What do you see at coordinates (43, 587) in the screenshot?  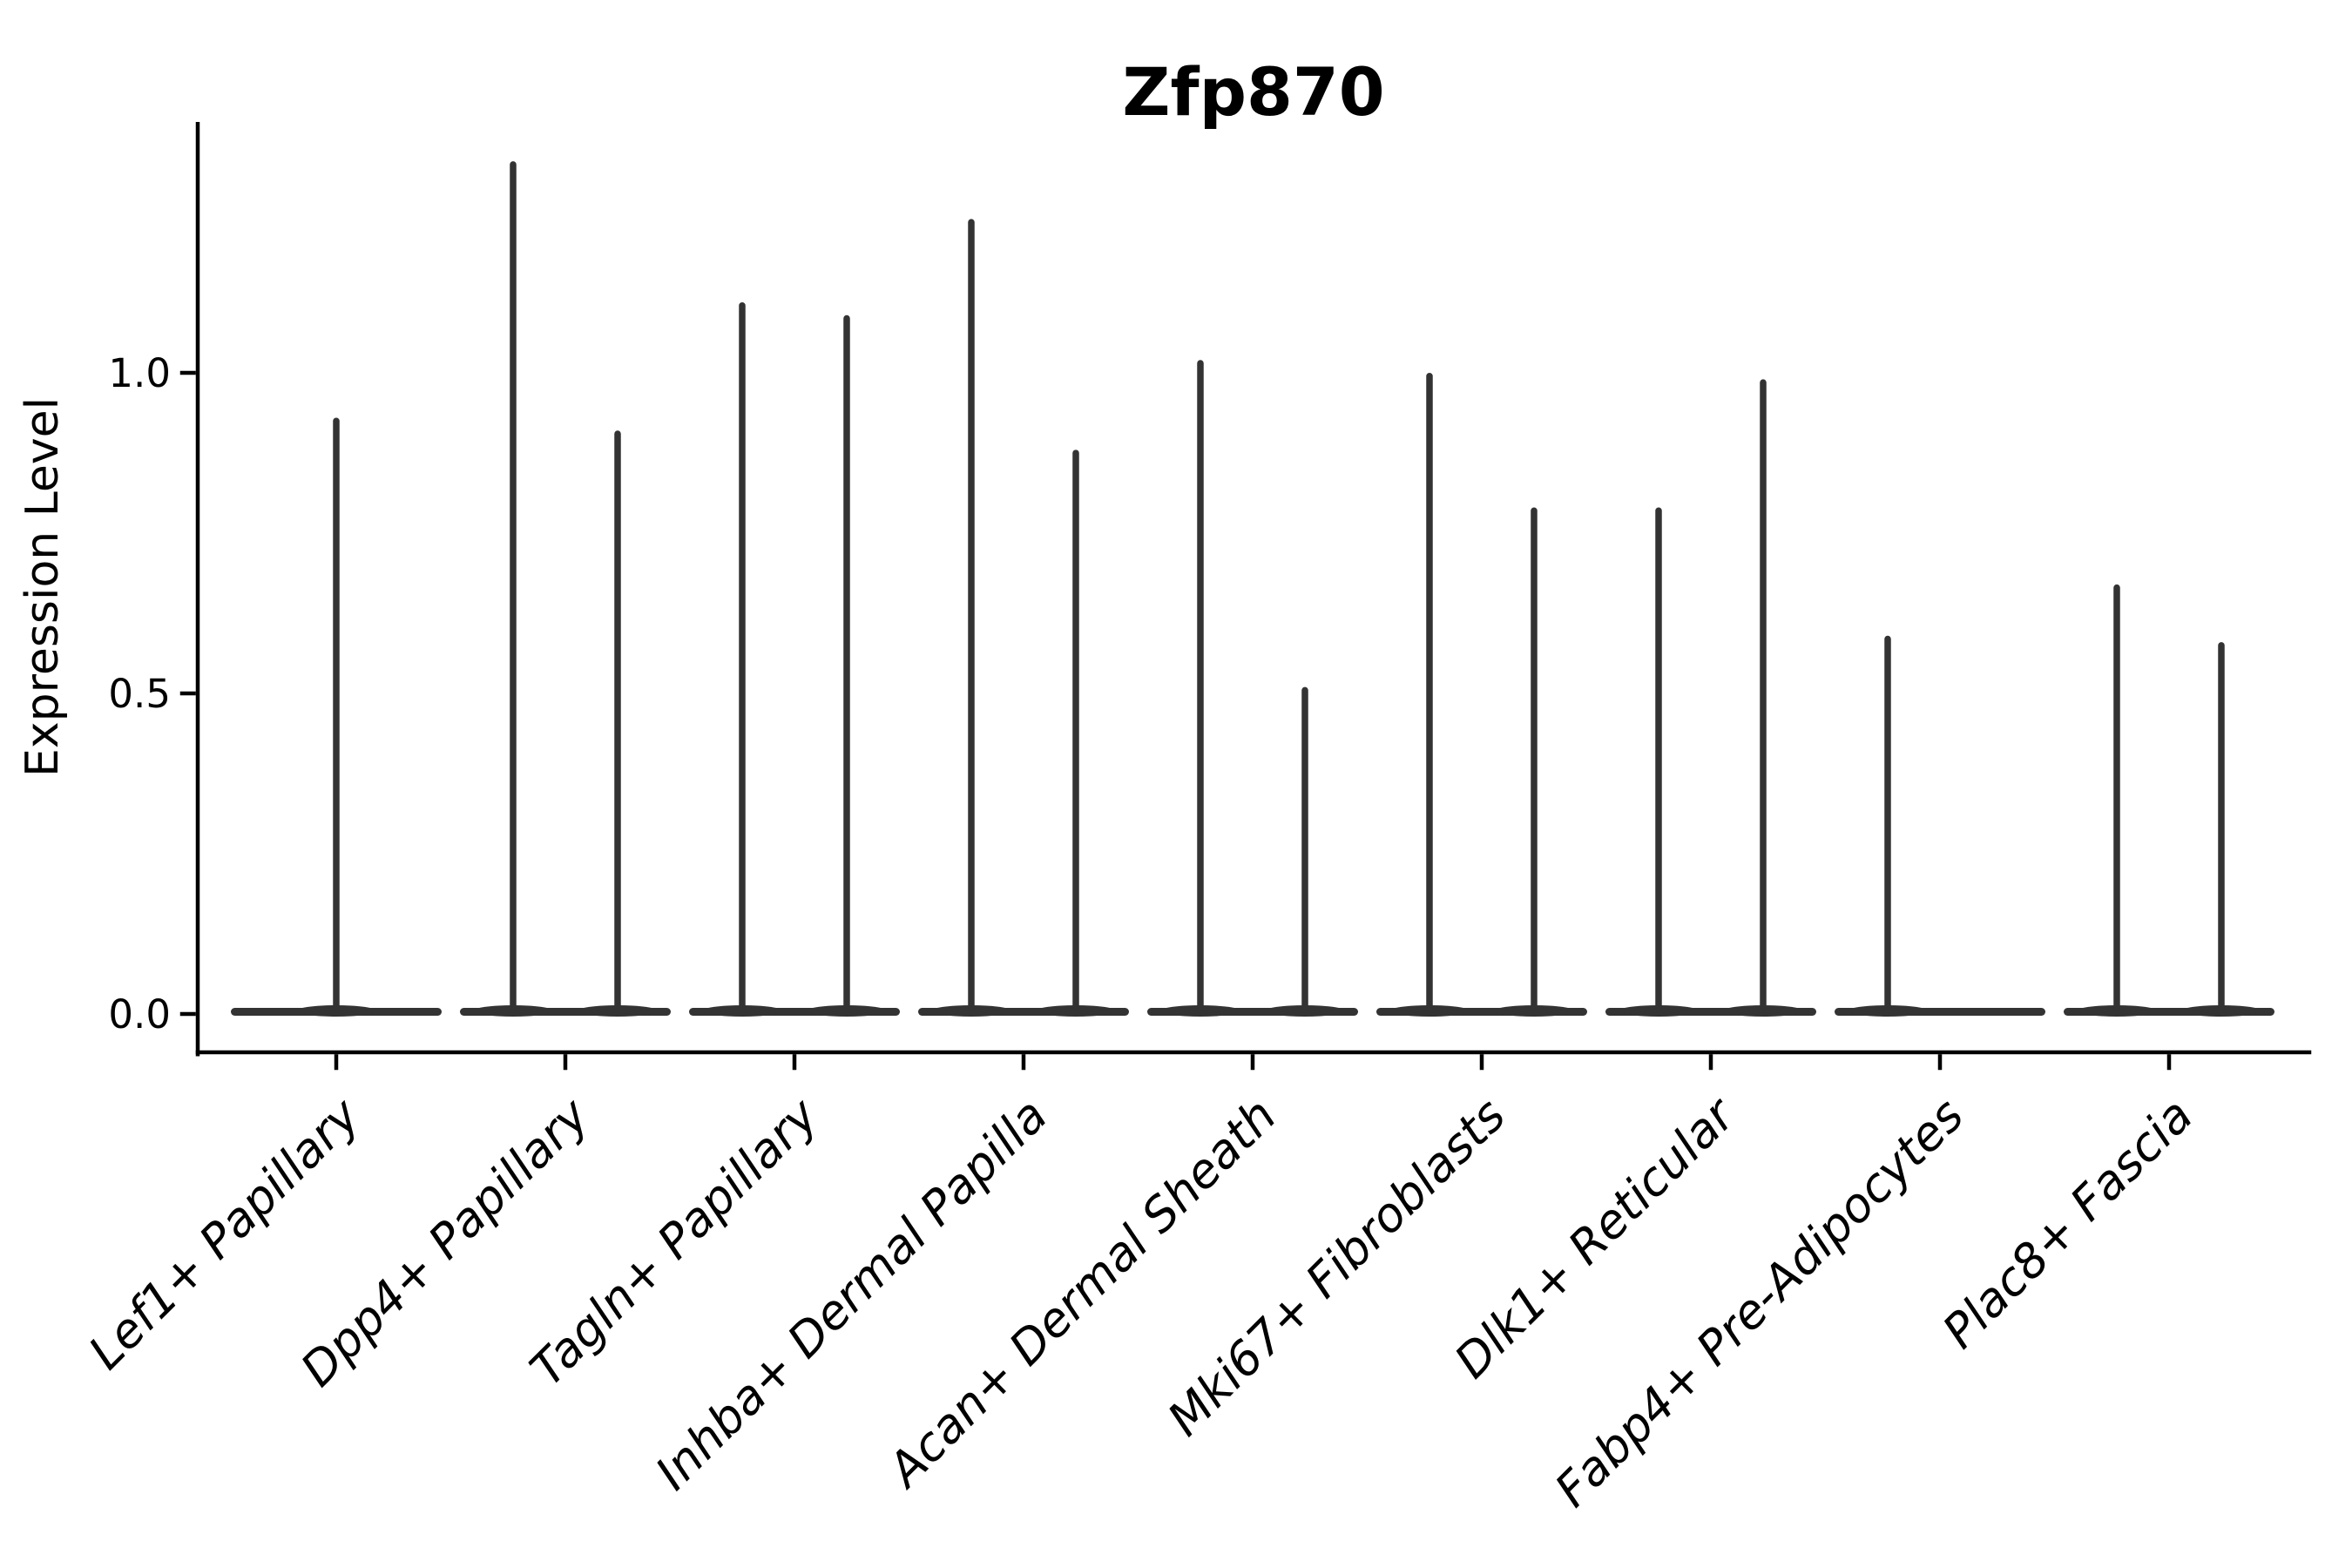 I see `y-axis-label: Expression Level` at bounding box center [43, 587].